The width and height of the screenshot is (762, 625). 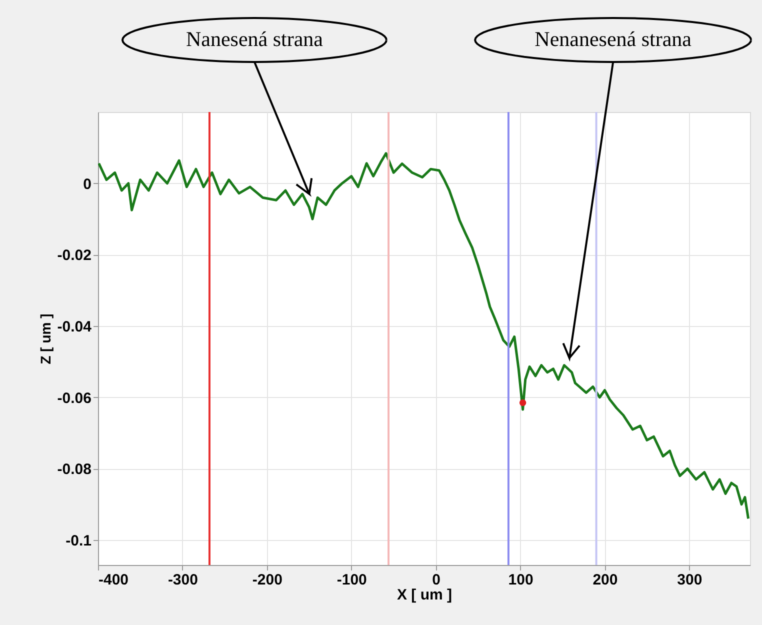 I want to click on y-tick-label: 0, so click(x=87, y=184).